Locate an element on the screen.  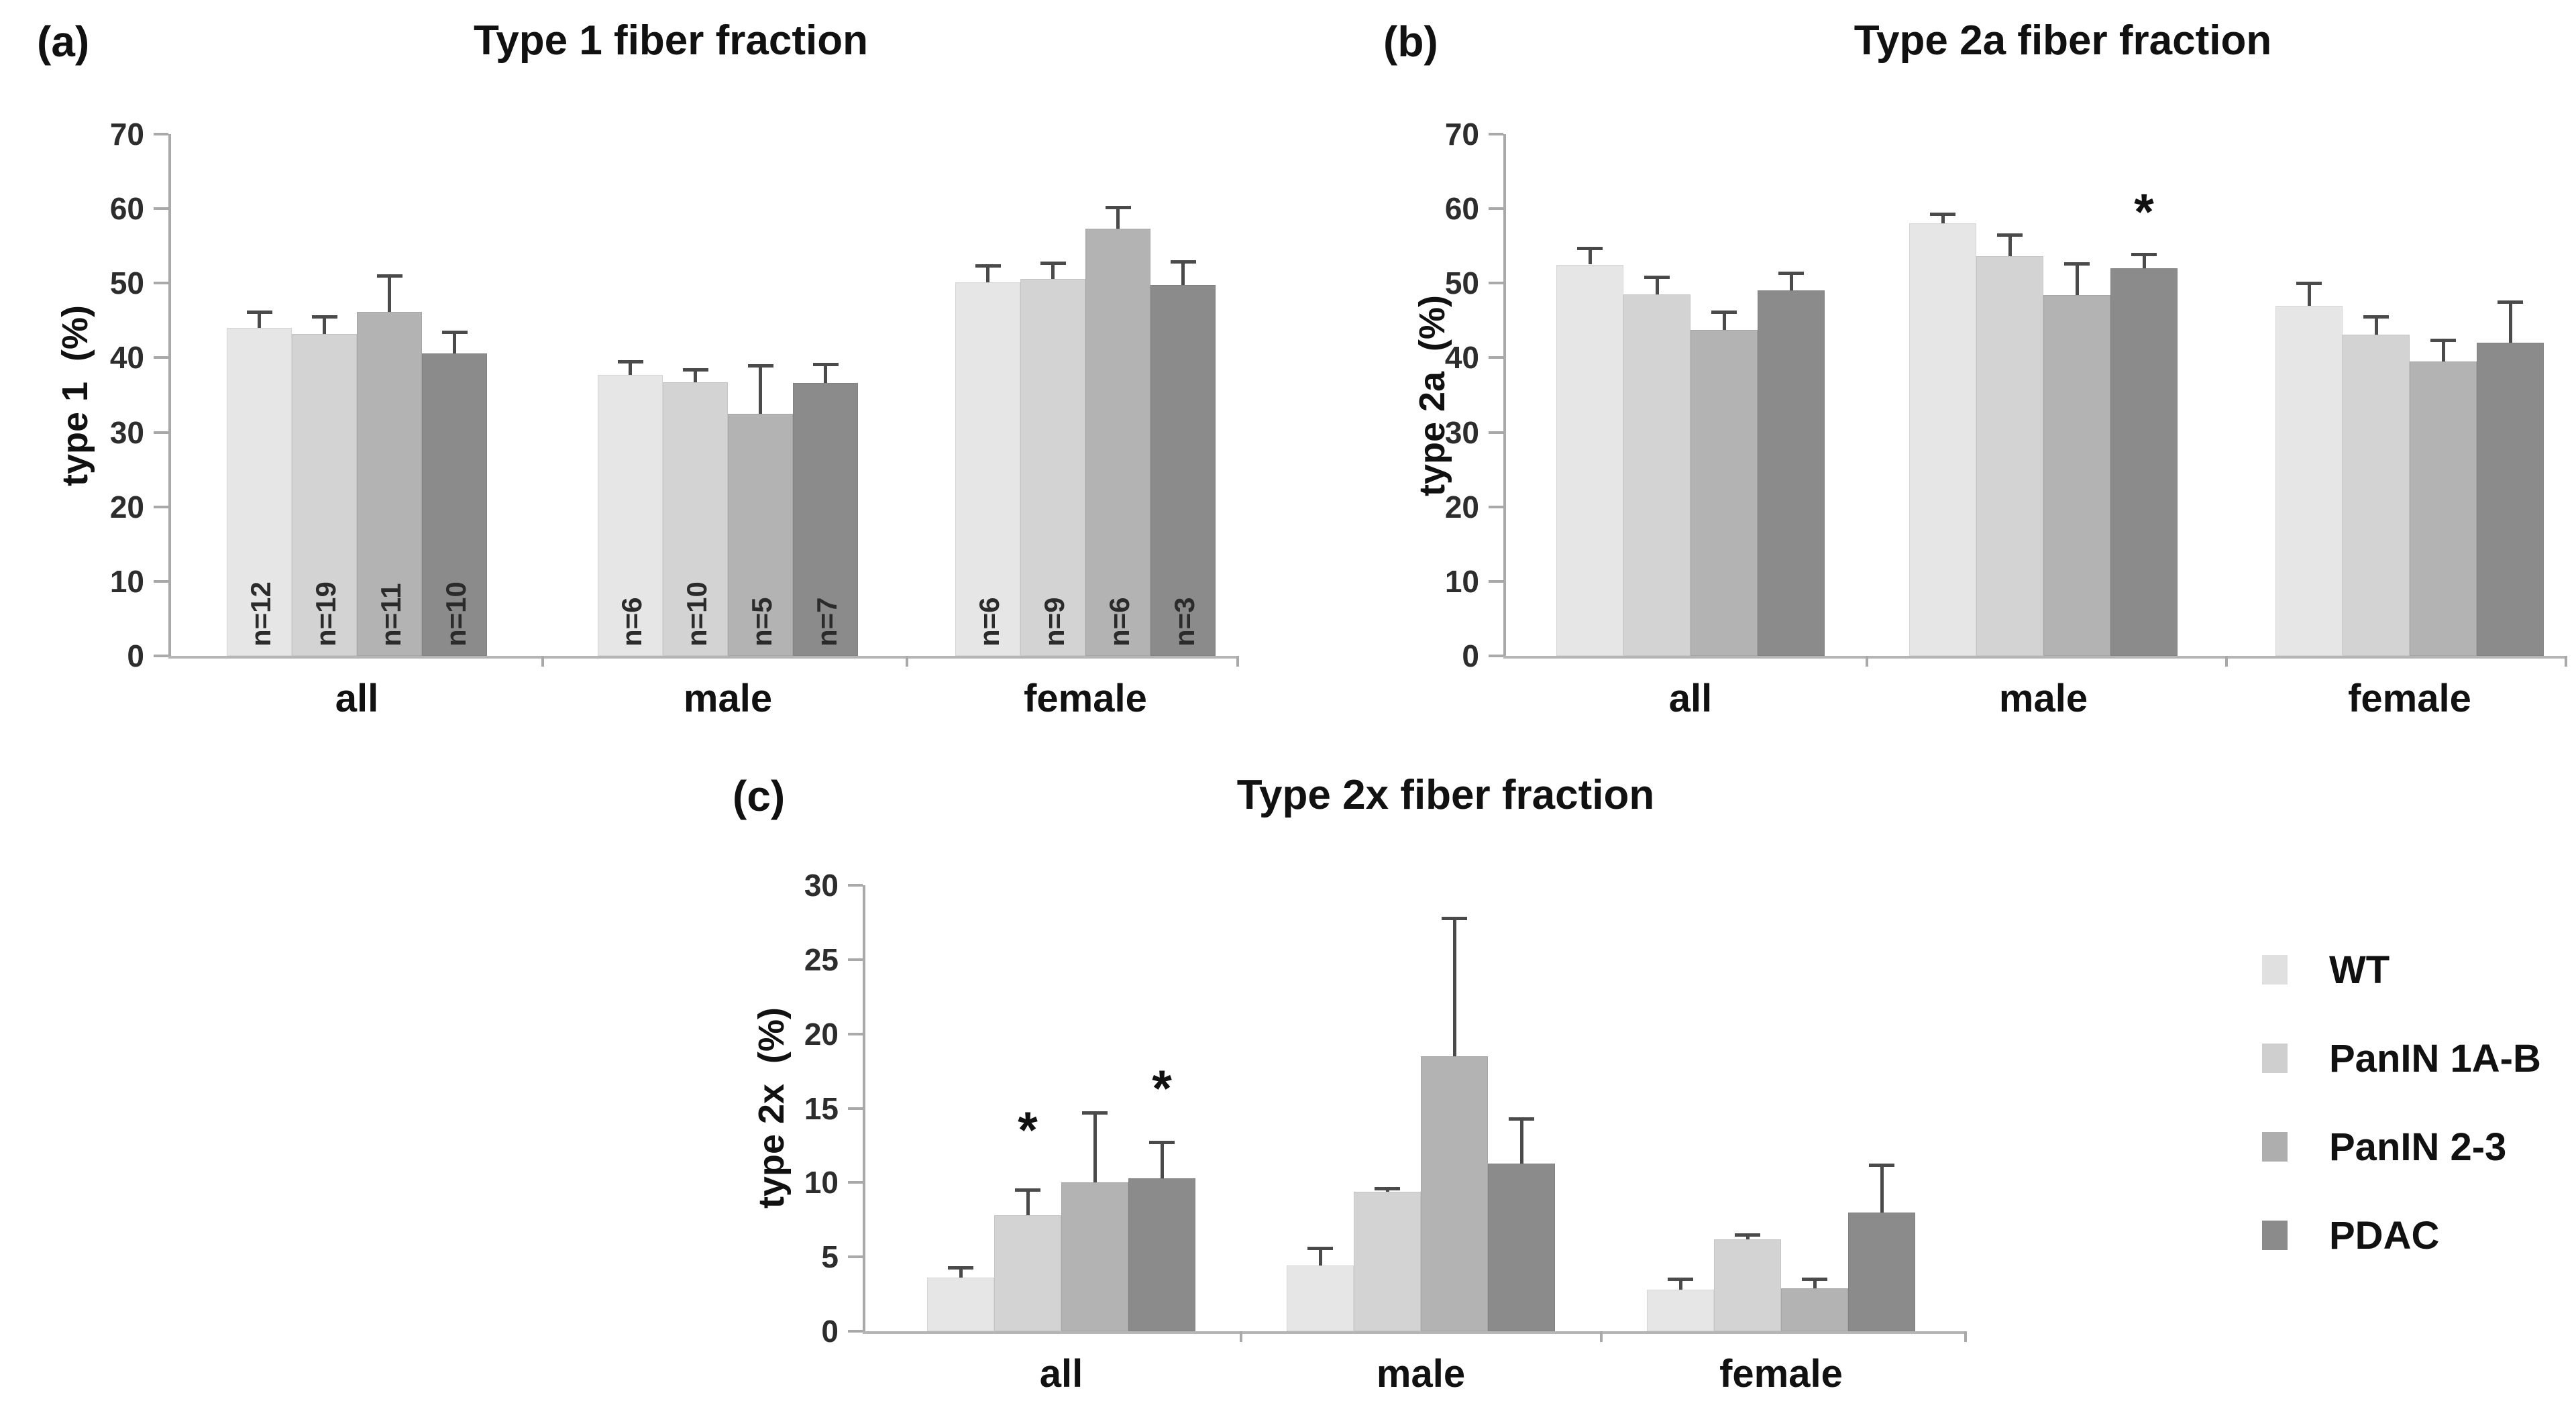
panel-letter-a: (a) is located at coordinates (63, 41).